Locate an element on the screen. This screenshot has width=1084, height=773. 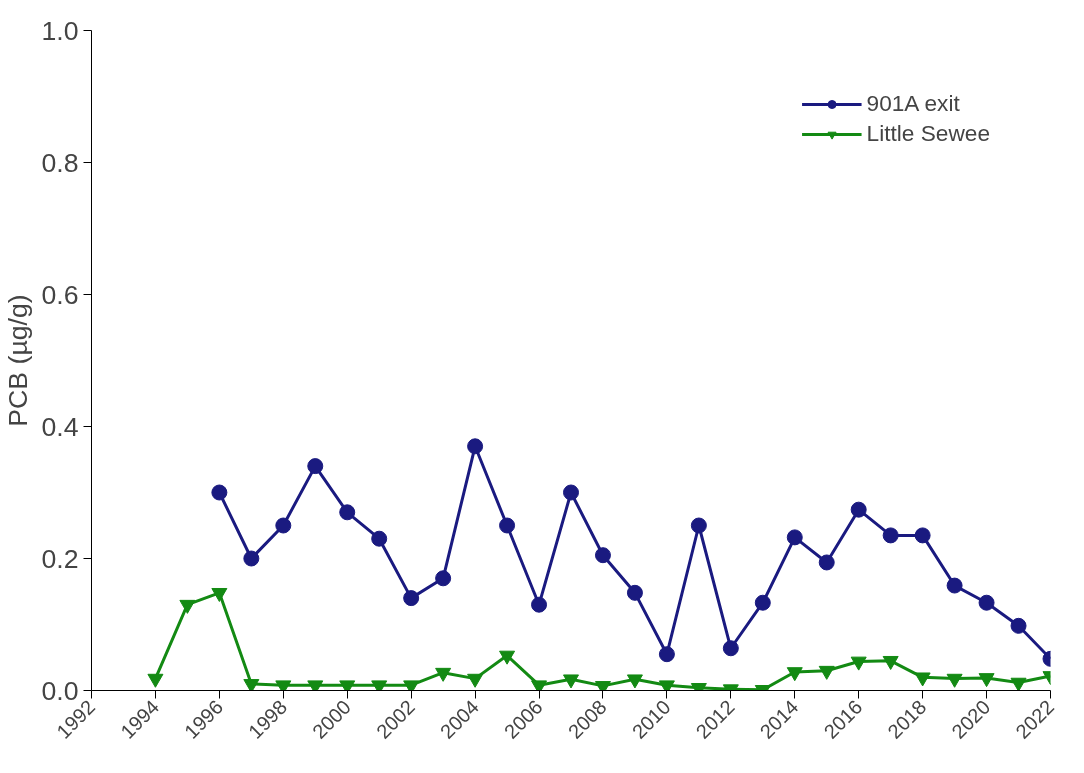
y-tick-label: 1.0 is located at coordinates (60, 30).